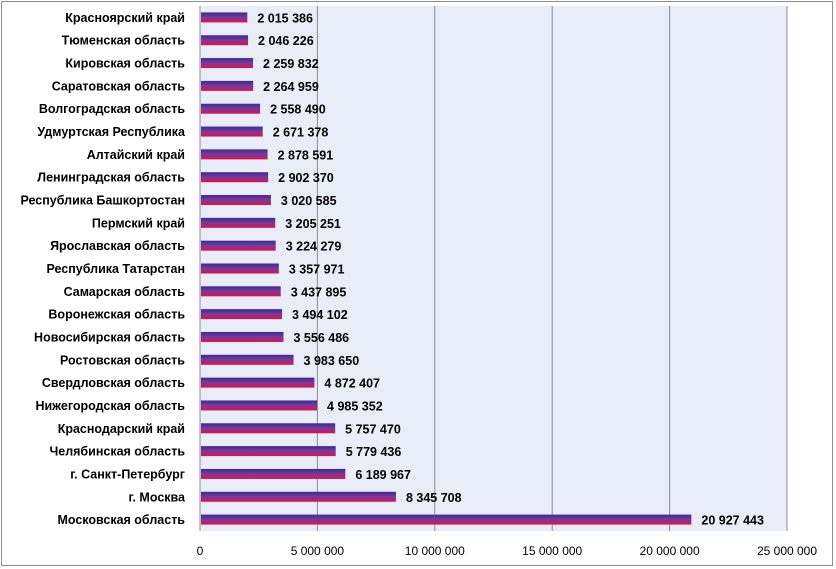  What do you see at coordinates (112, 109) in the screenshot?
I see `category-label: Волгоградская область` at bounding box center [112, 109].